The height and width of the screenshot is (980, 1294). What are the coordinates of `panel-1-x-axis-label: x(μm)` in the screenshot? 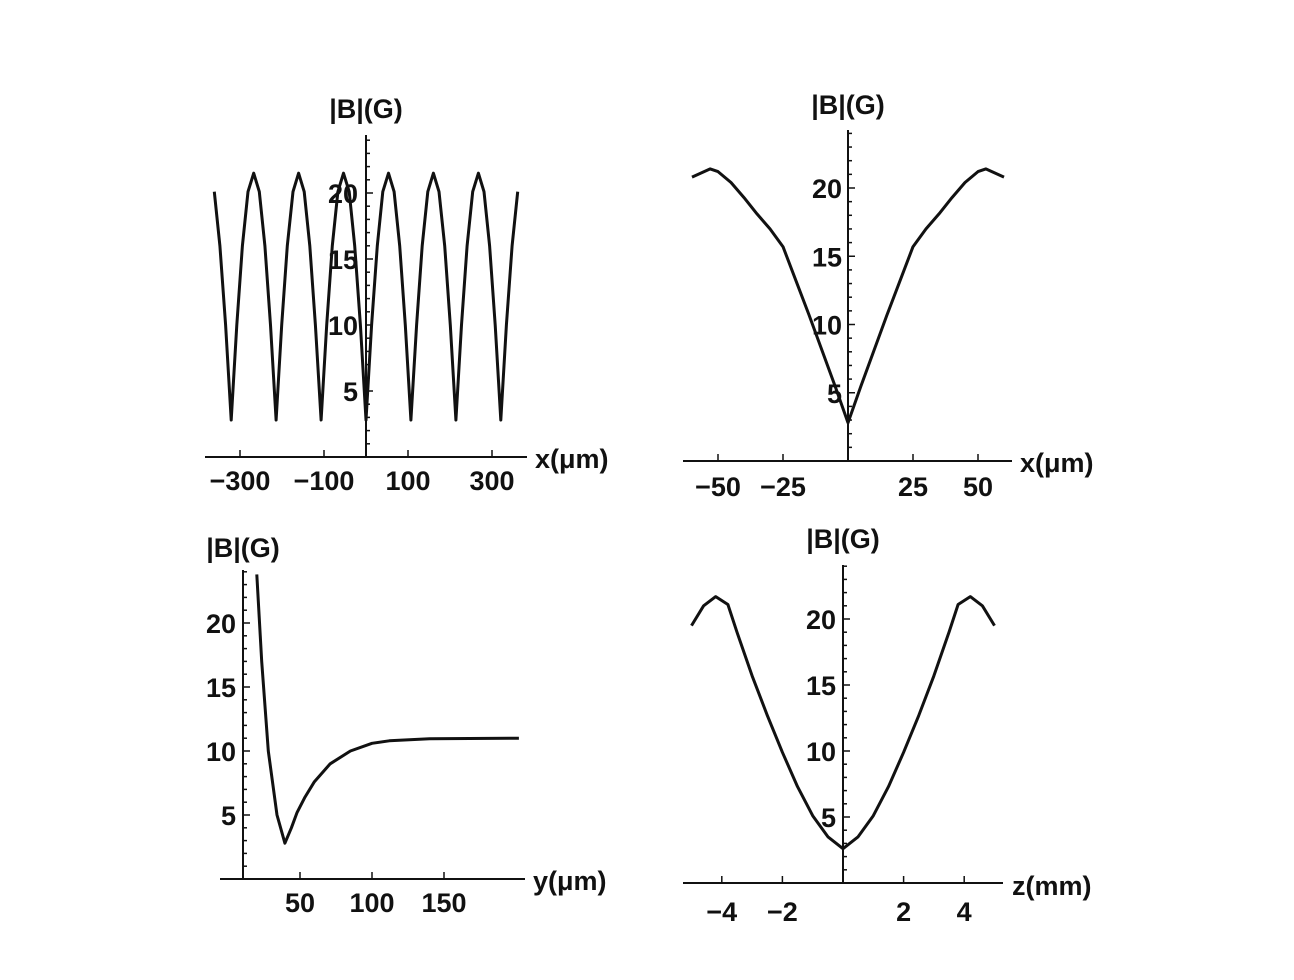 It's located at (572, 459).